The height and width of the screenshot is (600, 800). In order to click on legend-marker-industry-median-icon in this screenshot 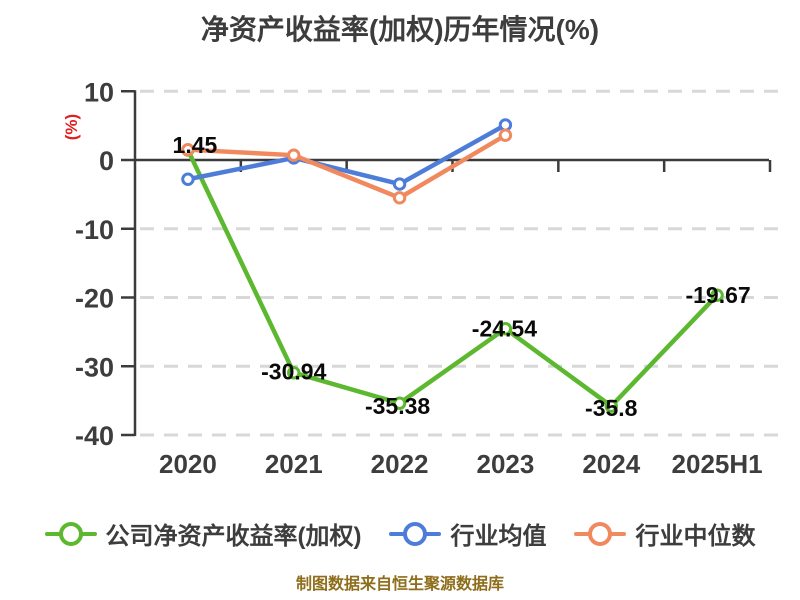, I will do `click(600, 534)`.